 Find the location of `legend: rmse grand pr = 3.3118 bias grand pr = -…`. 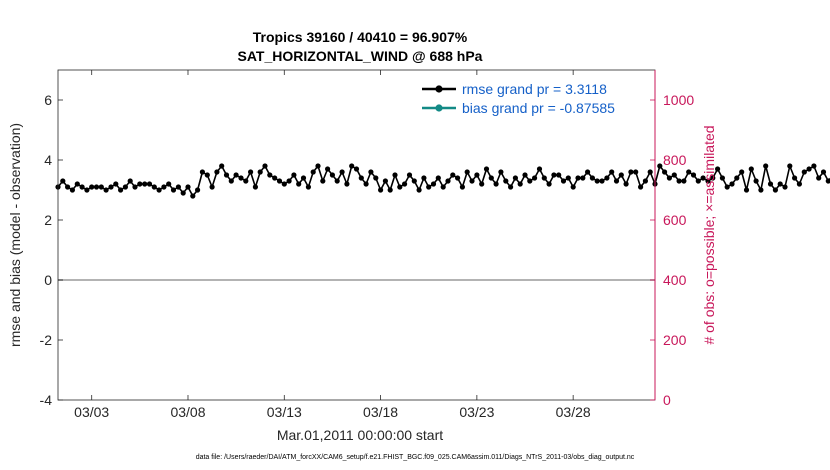

legend: rmse grand pr = 3.3118 bias grand pr = -… is located at coordinates (531, 99).